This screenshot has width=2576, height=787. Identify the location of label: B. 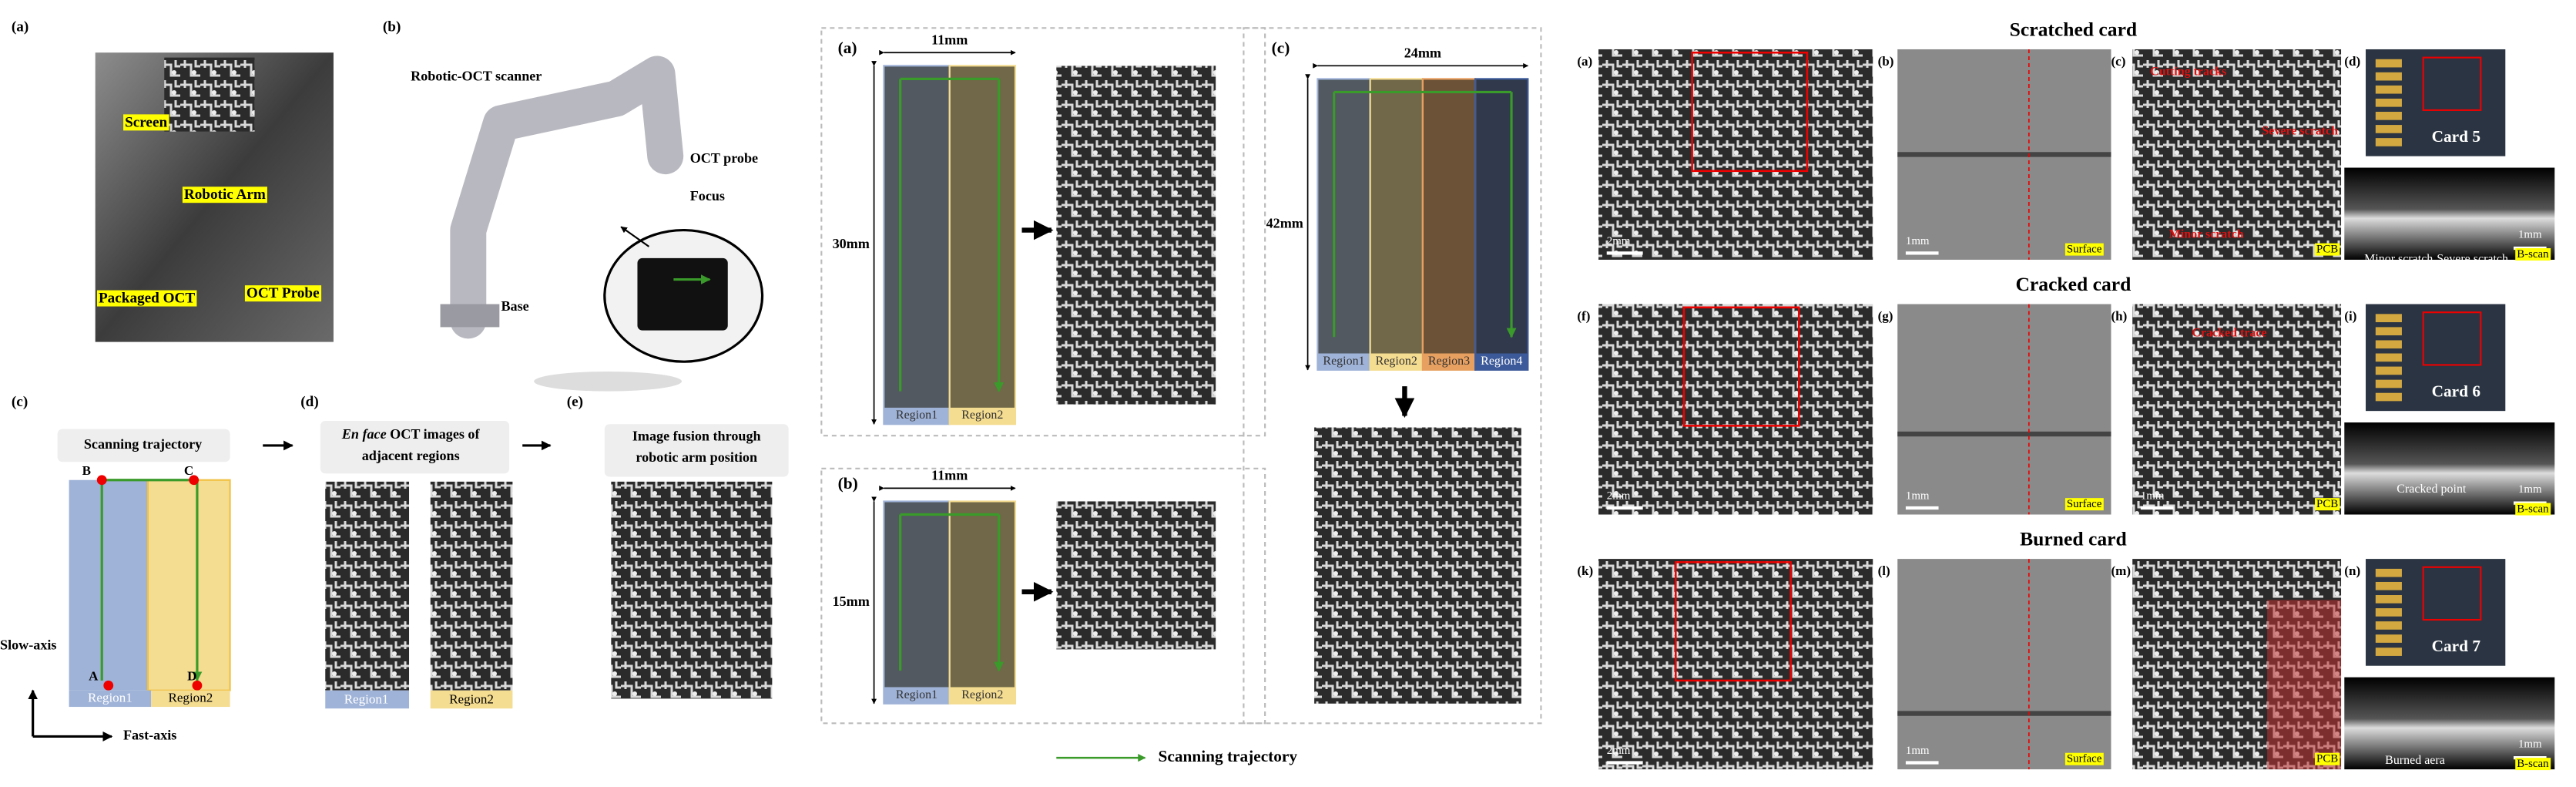
(86, 470).